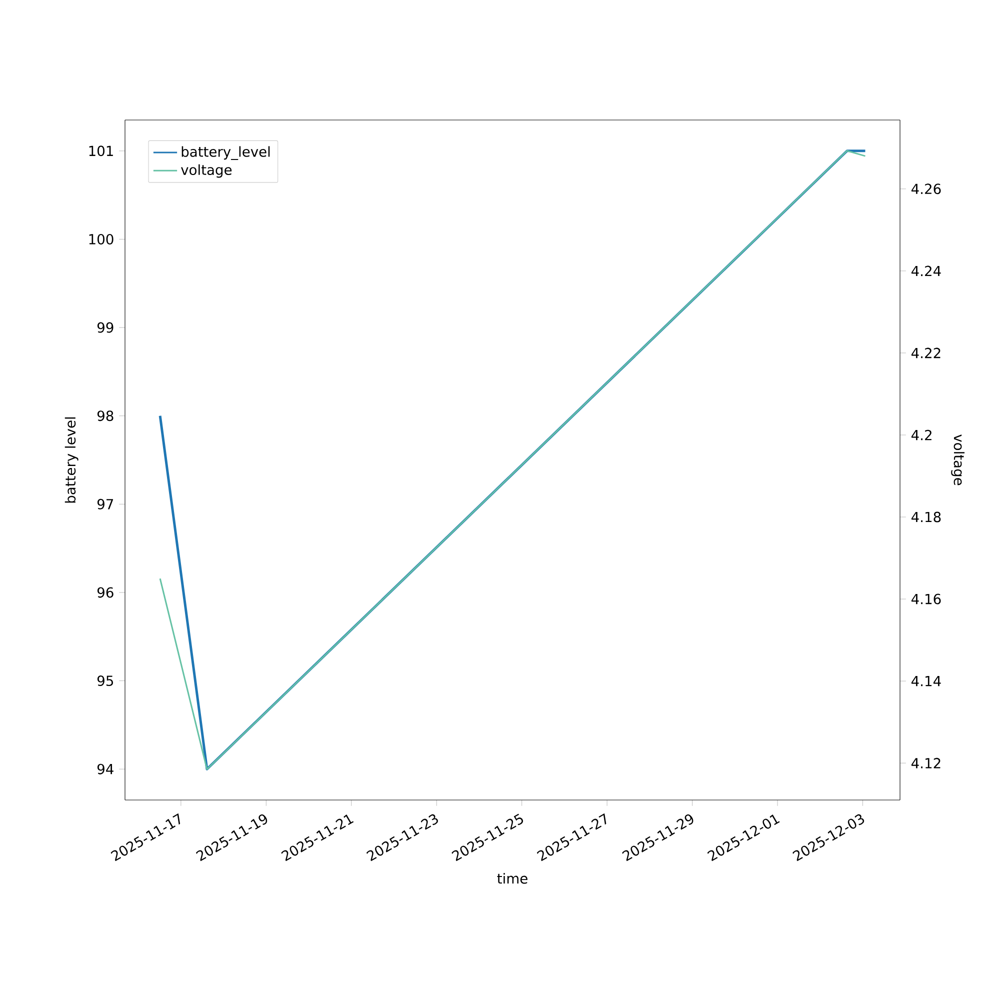 The image size is (1000, 1000). What do you see at coordinates (105, 681) in the screenshot?
I see `y-tick-label: 95` at bounding box center [105, 681].